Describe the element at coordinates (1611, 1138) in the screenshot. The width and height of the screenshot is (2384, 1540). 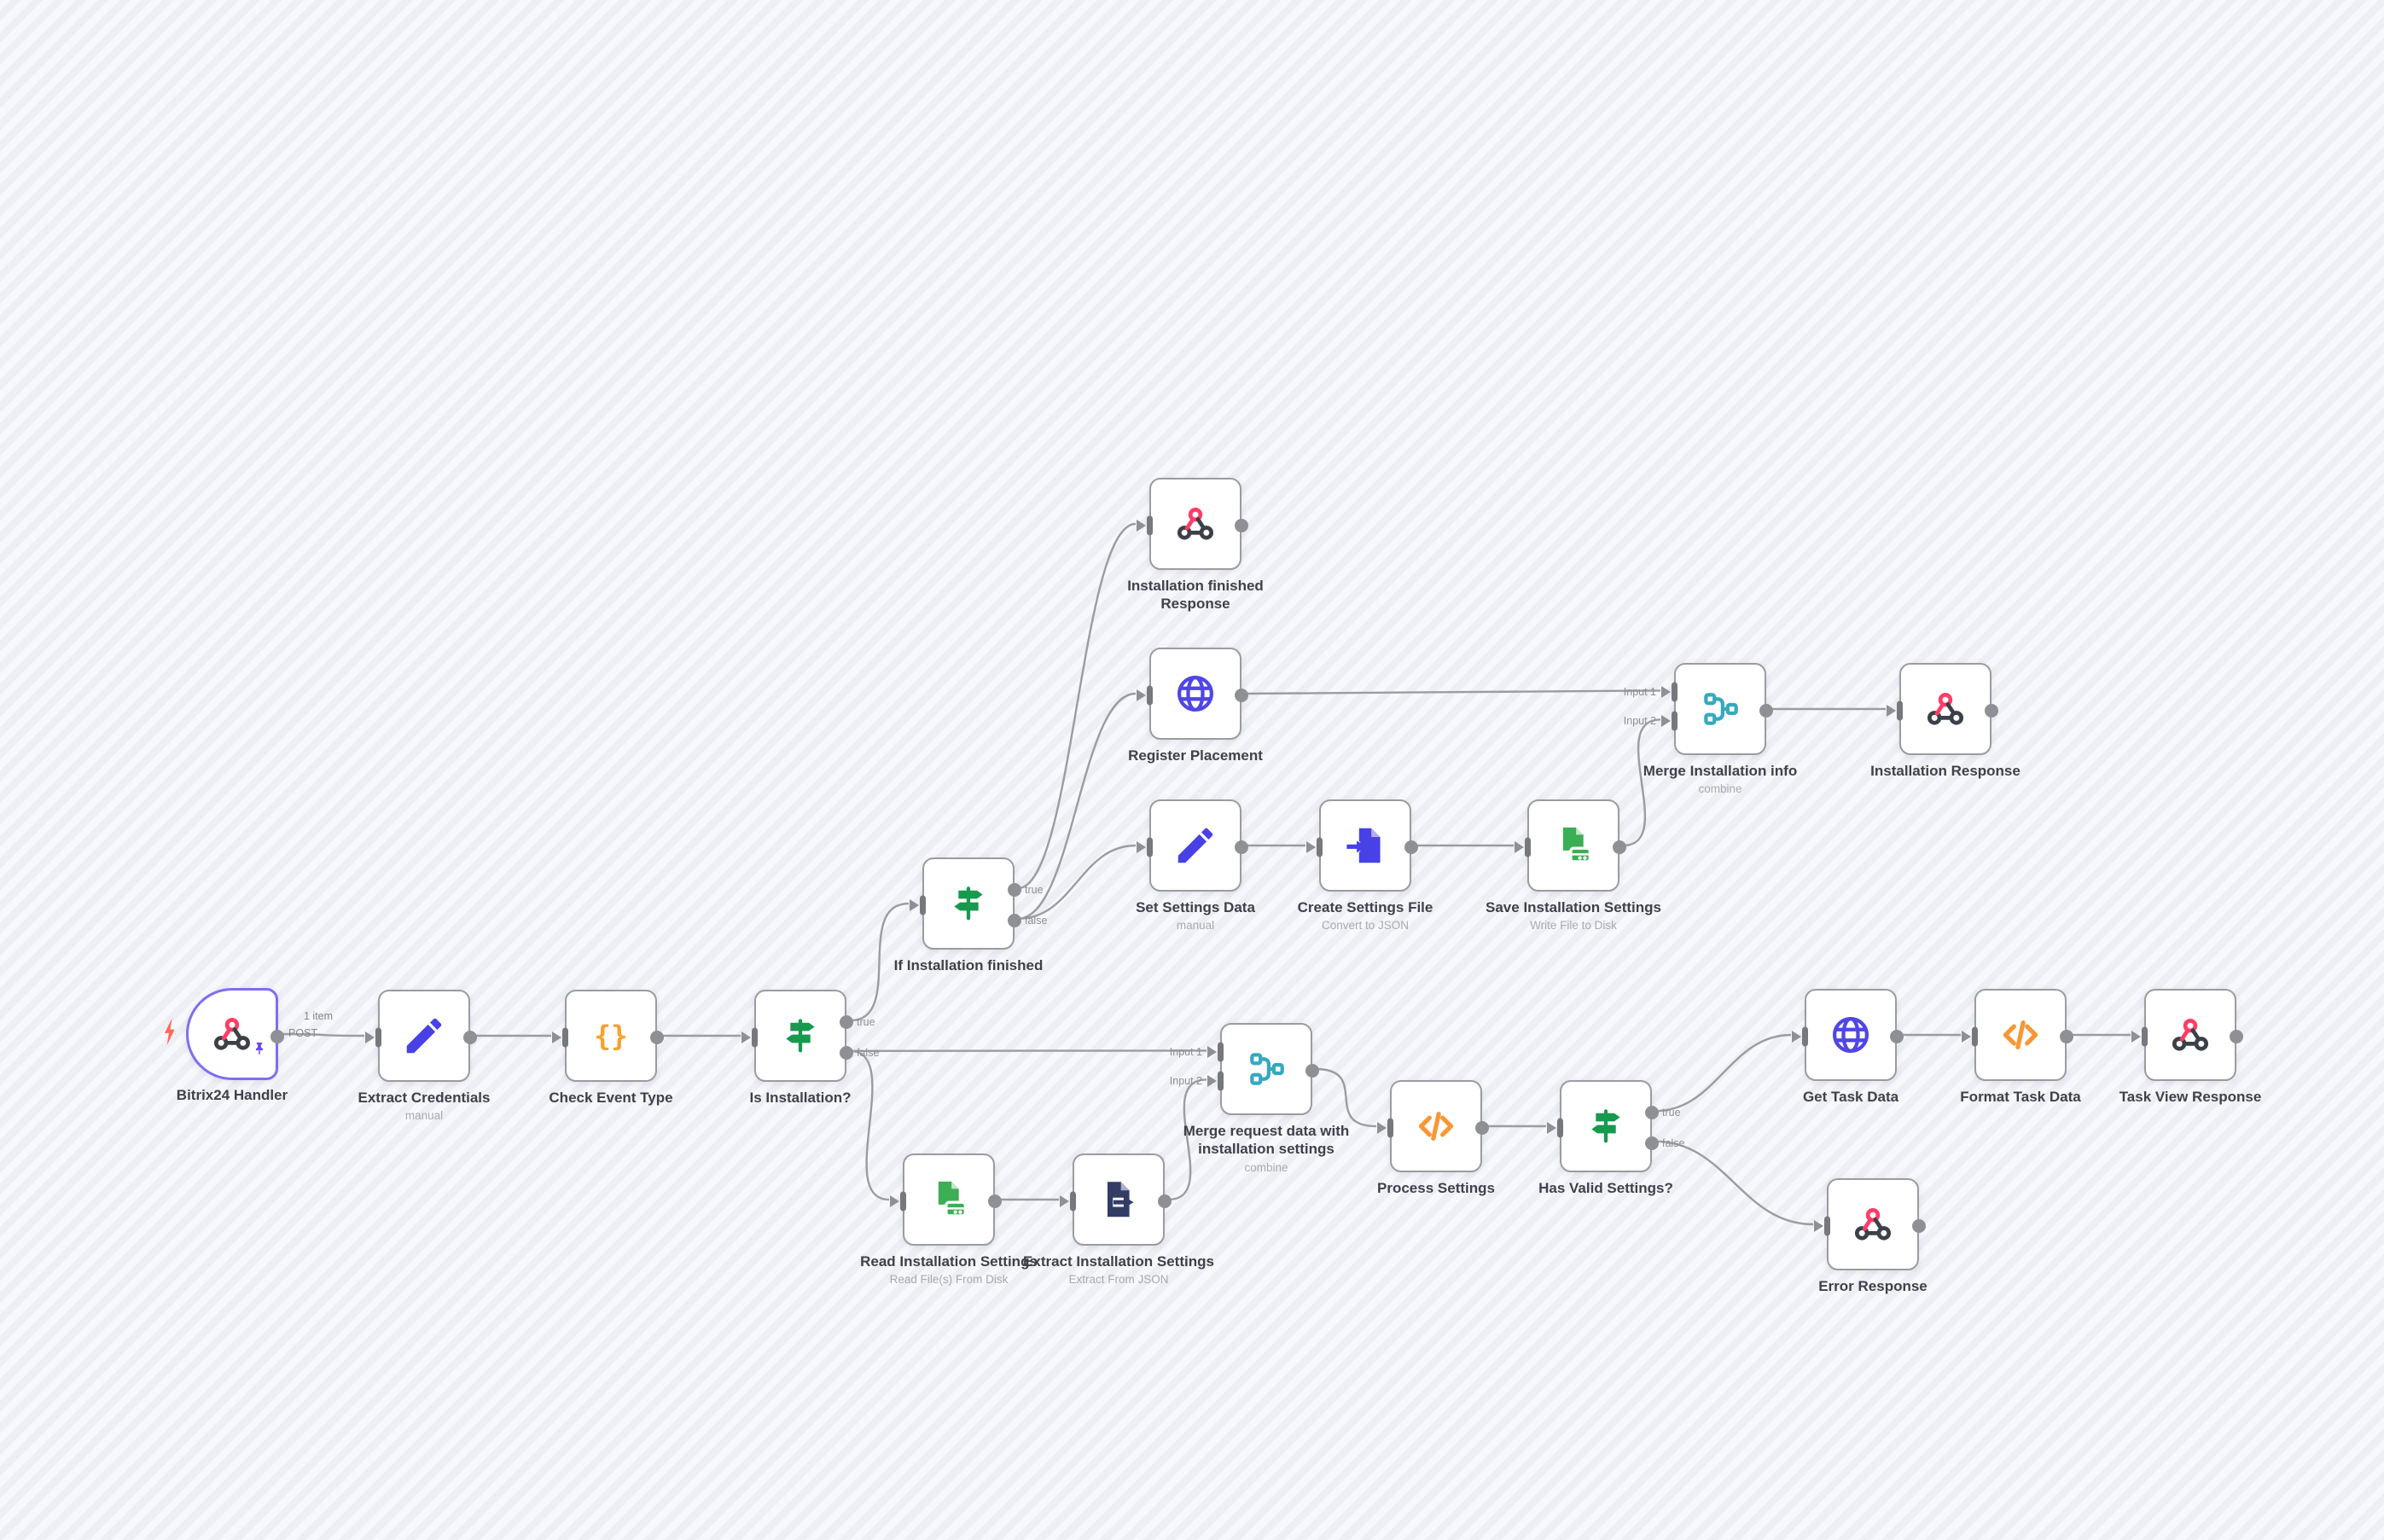
I see `node-has-valid-settings: Has Valid Settings? true false` at that location.